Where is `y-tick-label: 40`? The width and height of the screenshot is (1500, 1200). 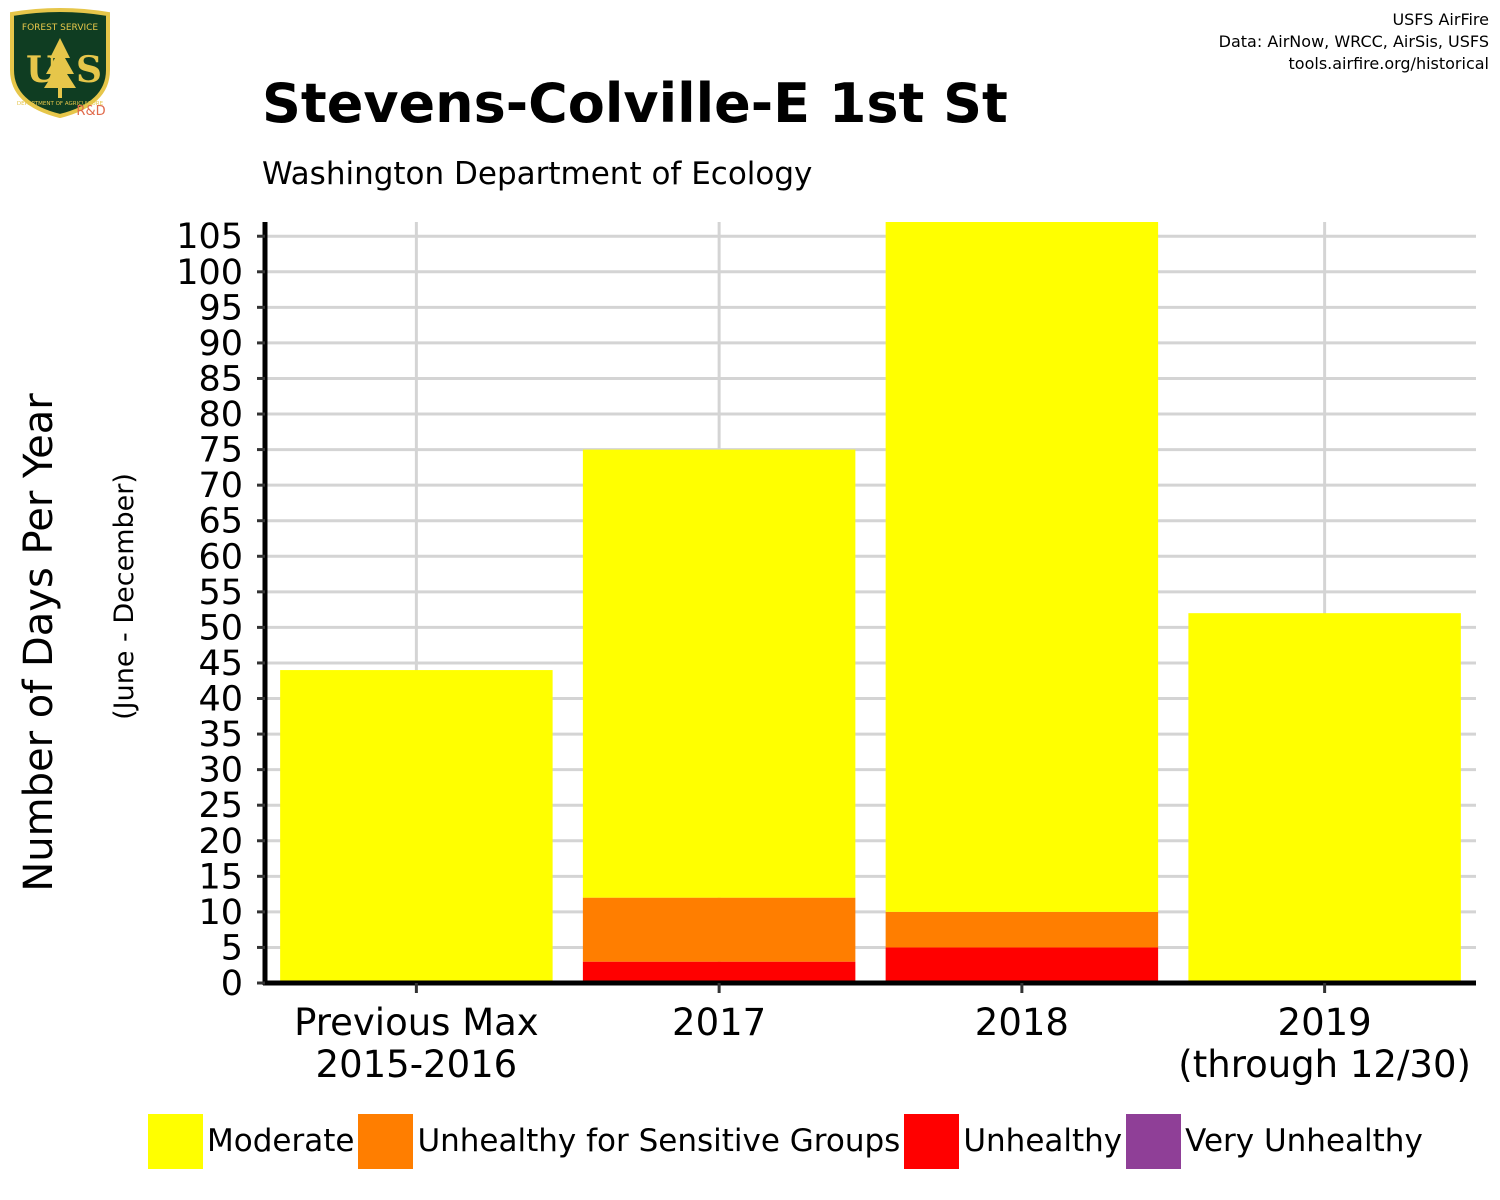
y-tick-label: 40 is located at coordinates (220, 700).